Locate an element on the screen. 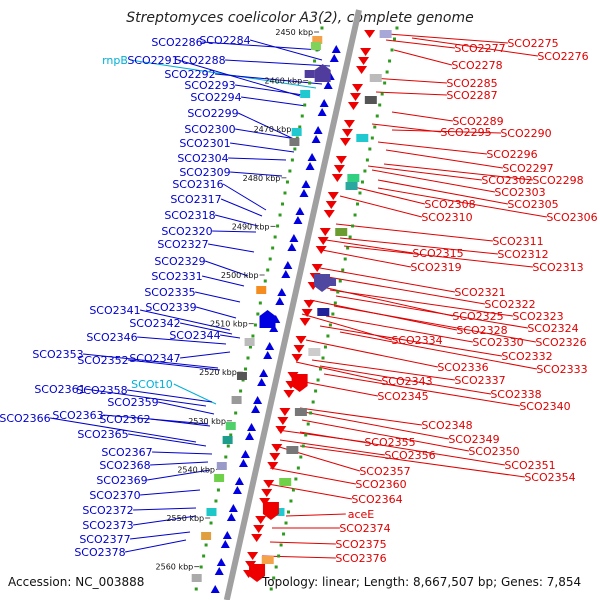 The width and height of the screenshot is (600, 600). left-gene-label: SCO2335 is located at coordinates (169, 292).